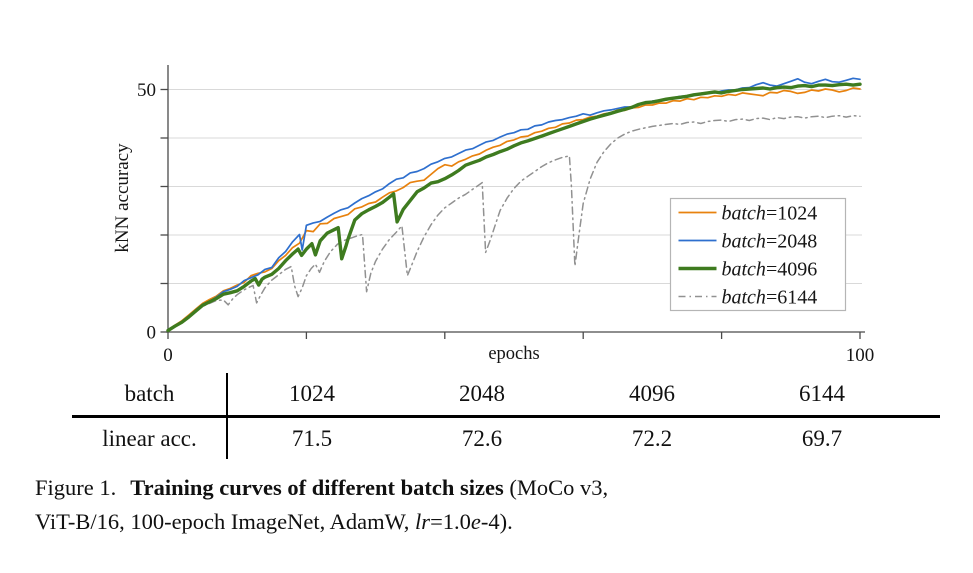 The height and width of the screenshot is (573, 973). Describe the element at coordinates (652, 393) in the screenshot. I see `table-header-batch-4096: 4096` at that location.